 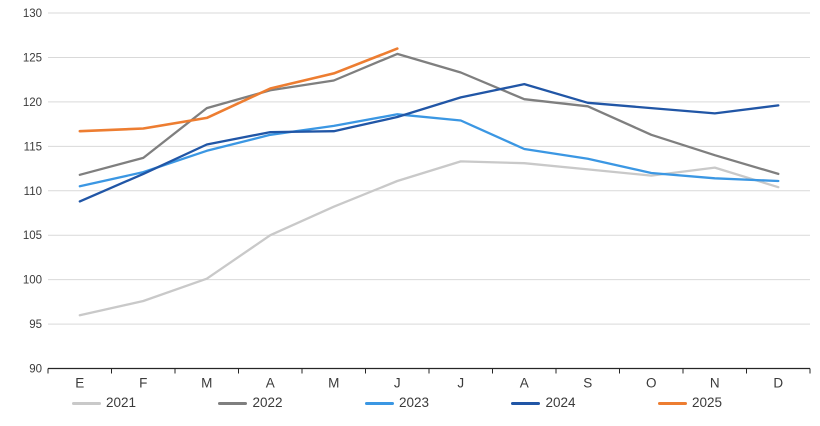 I want to click on y-axis-tick-label: 105, so click(x=32, y=236).